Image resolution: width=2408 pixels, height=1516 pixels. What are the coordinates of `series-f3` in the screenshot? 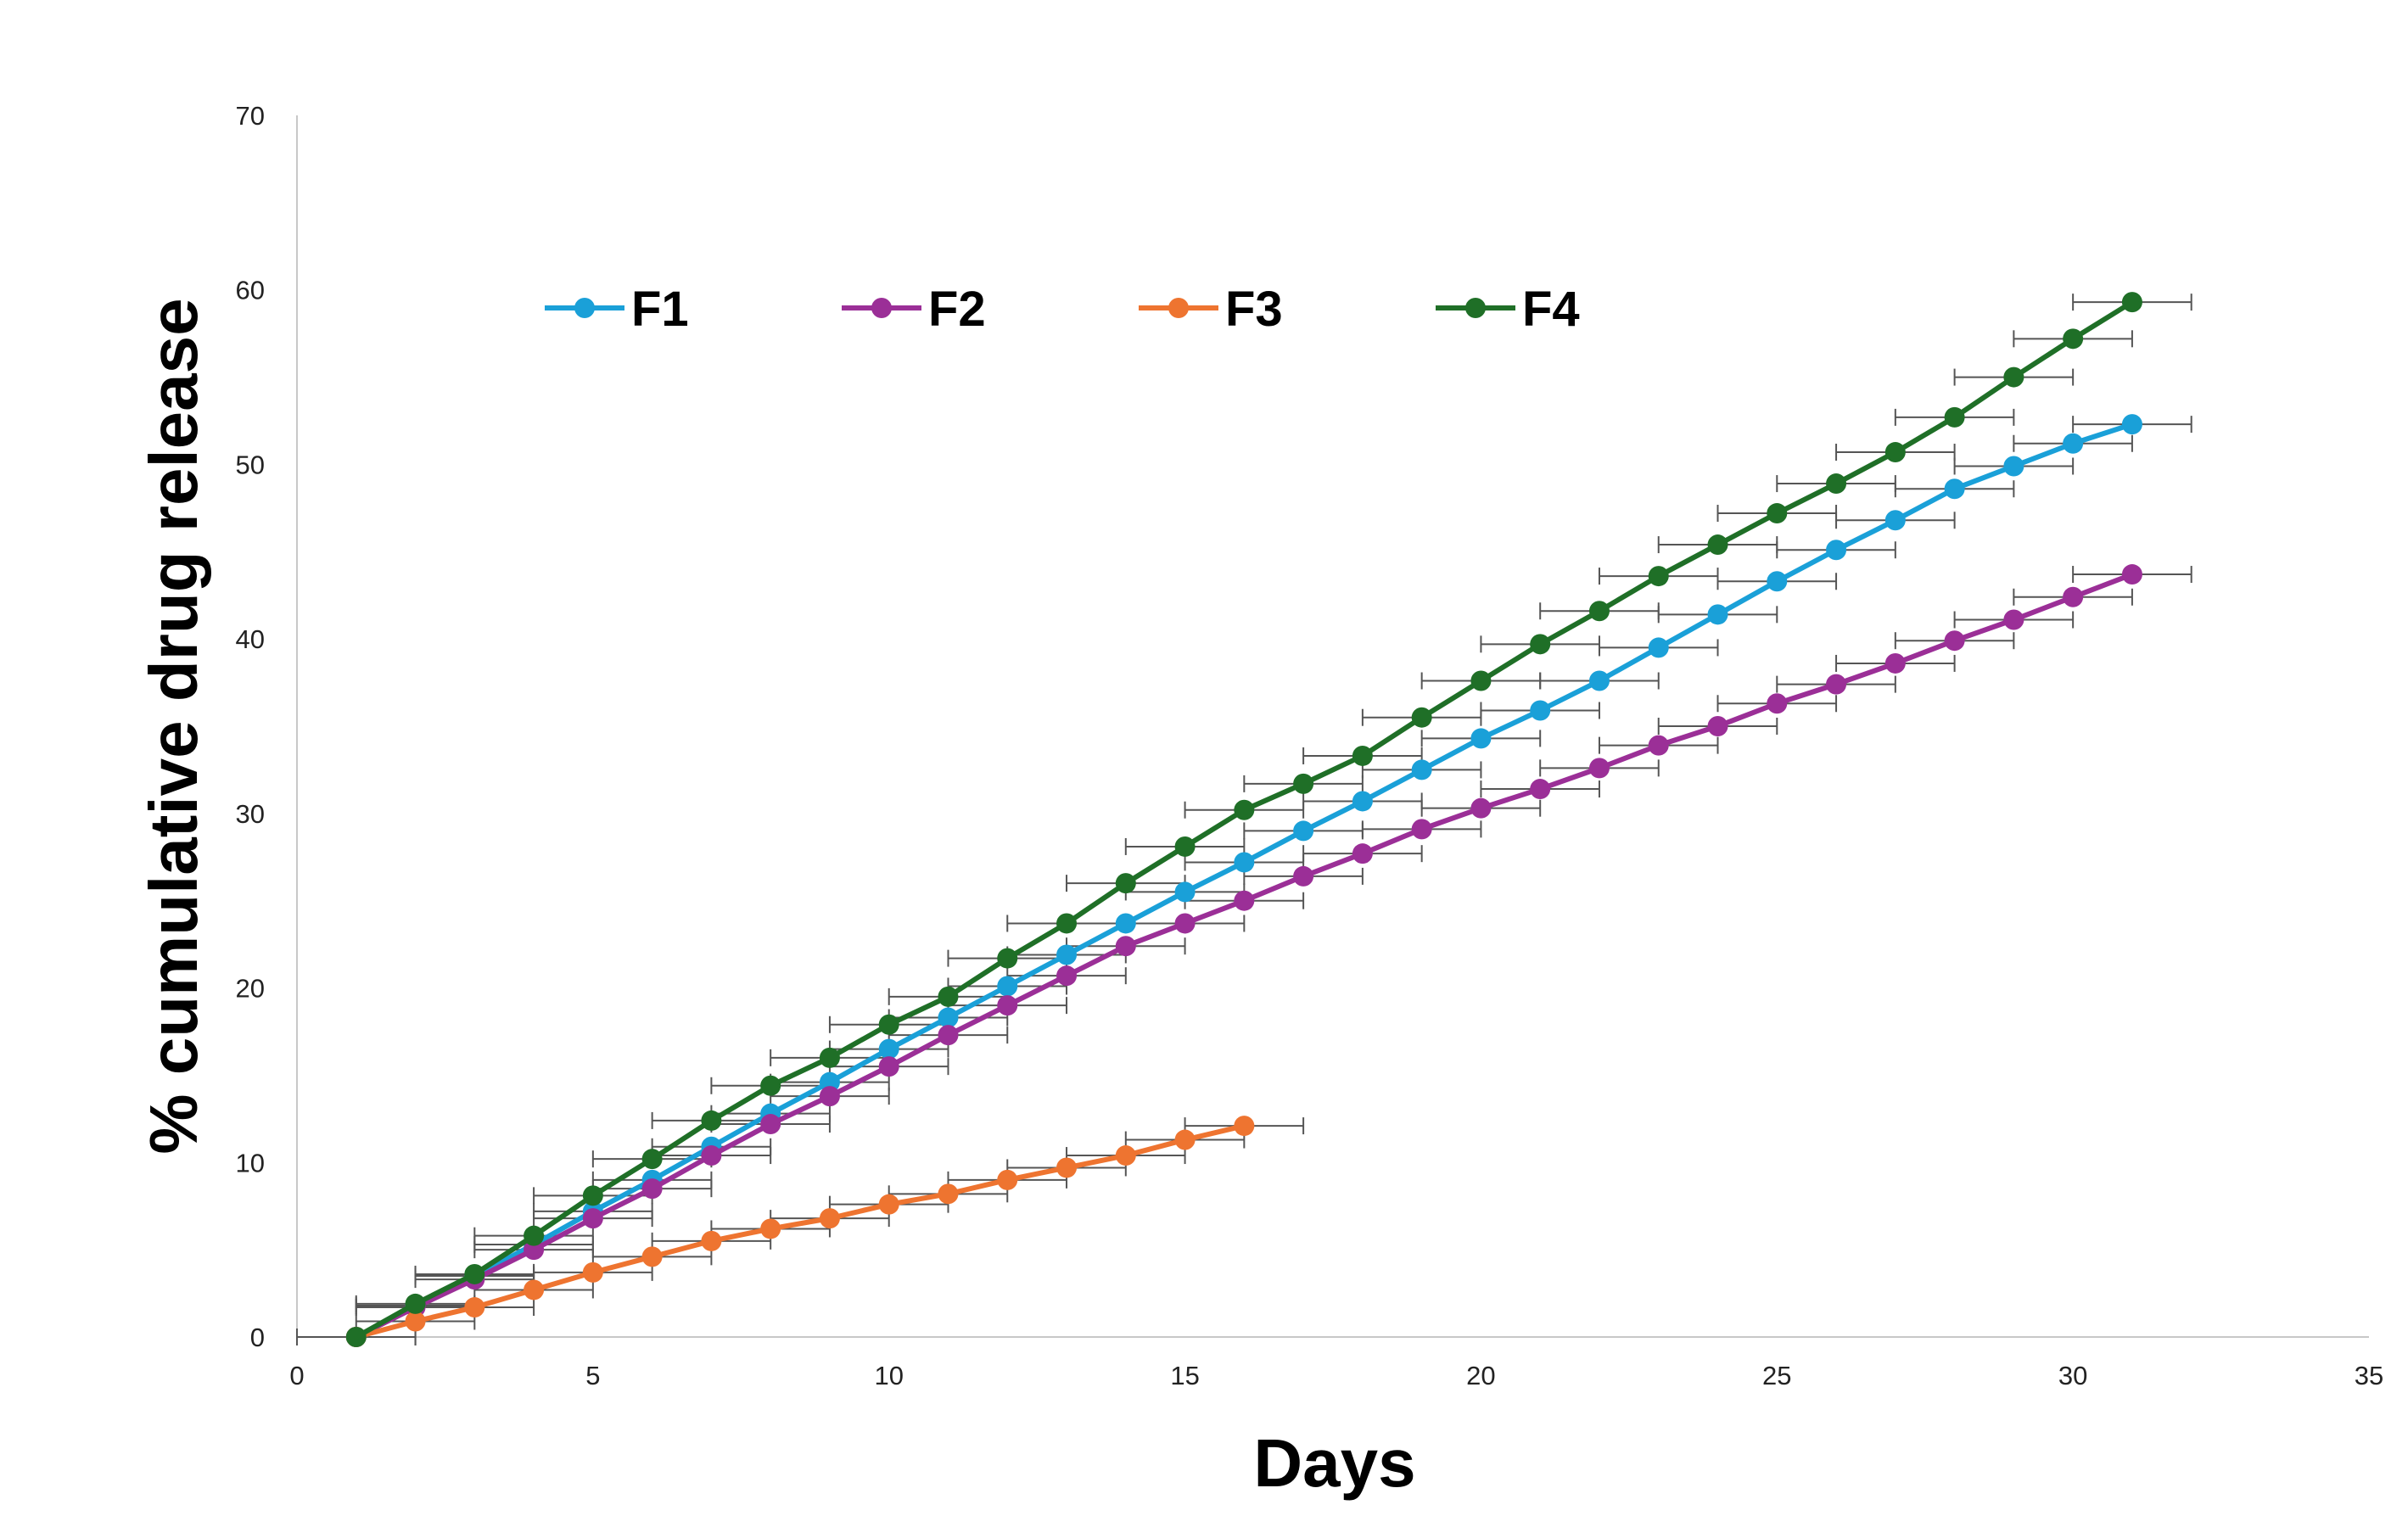 It's located at (800, 1231).